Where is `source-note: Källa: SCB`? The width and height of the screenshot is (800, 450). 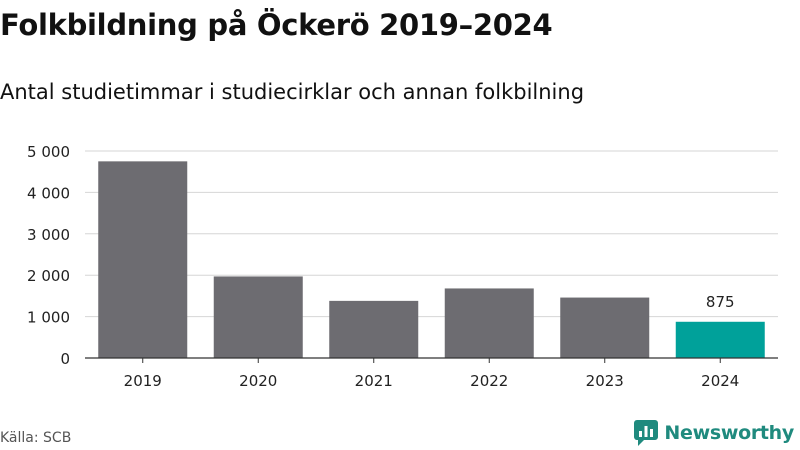
source-note: Källa: SCB is located at coordinates (36, 438).